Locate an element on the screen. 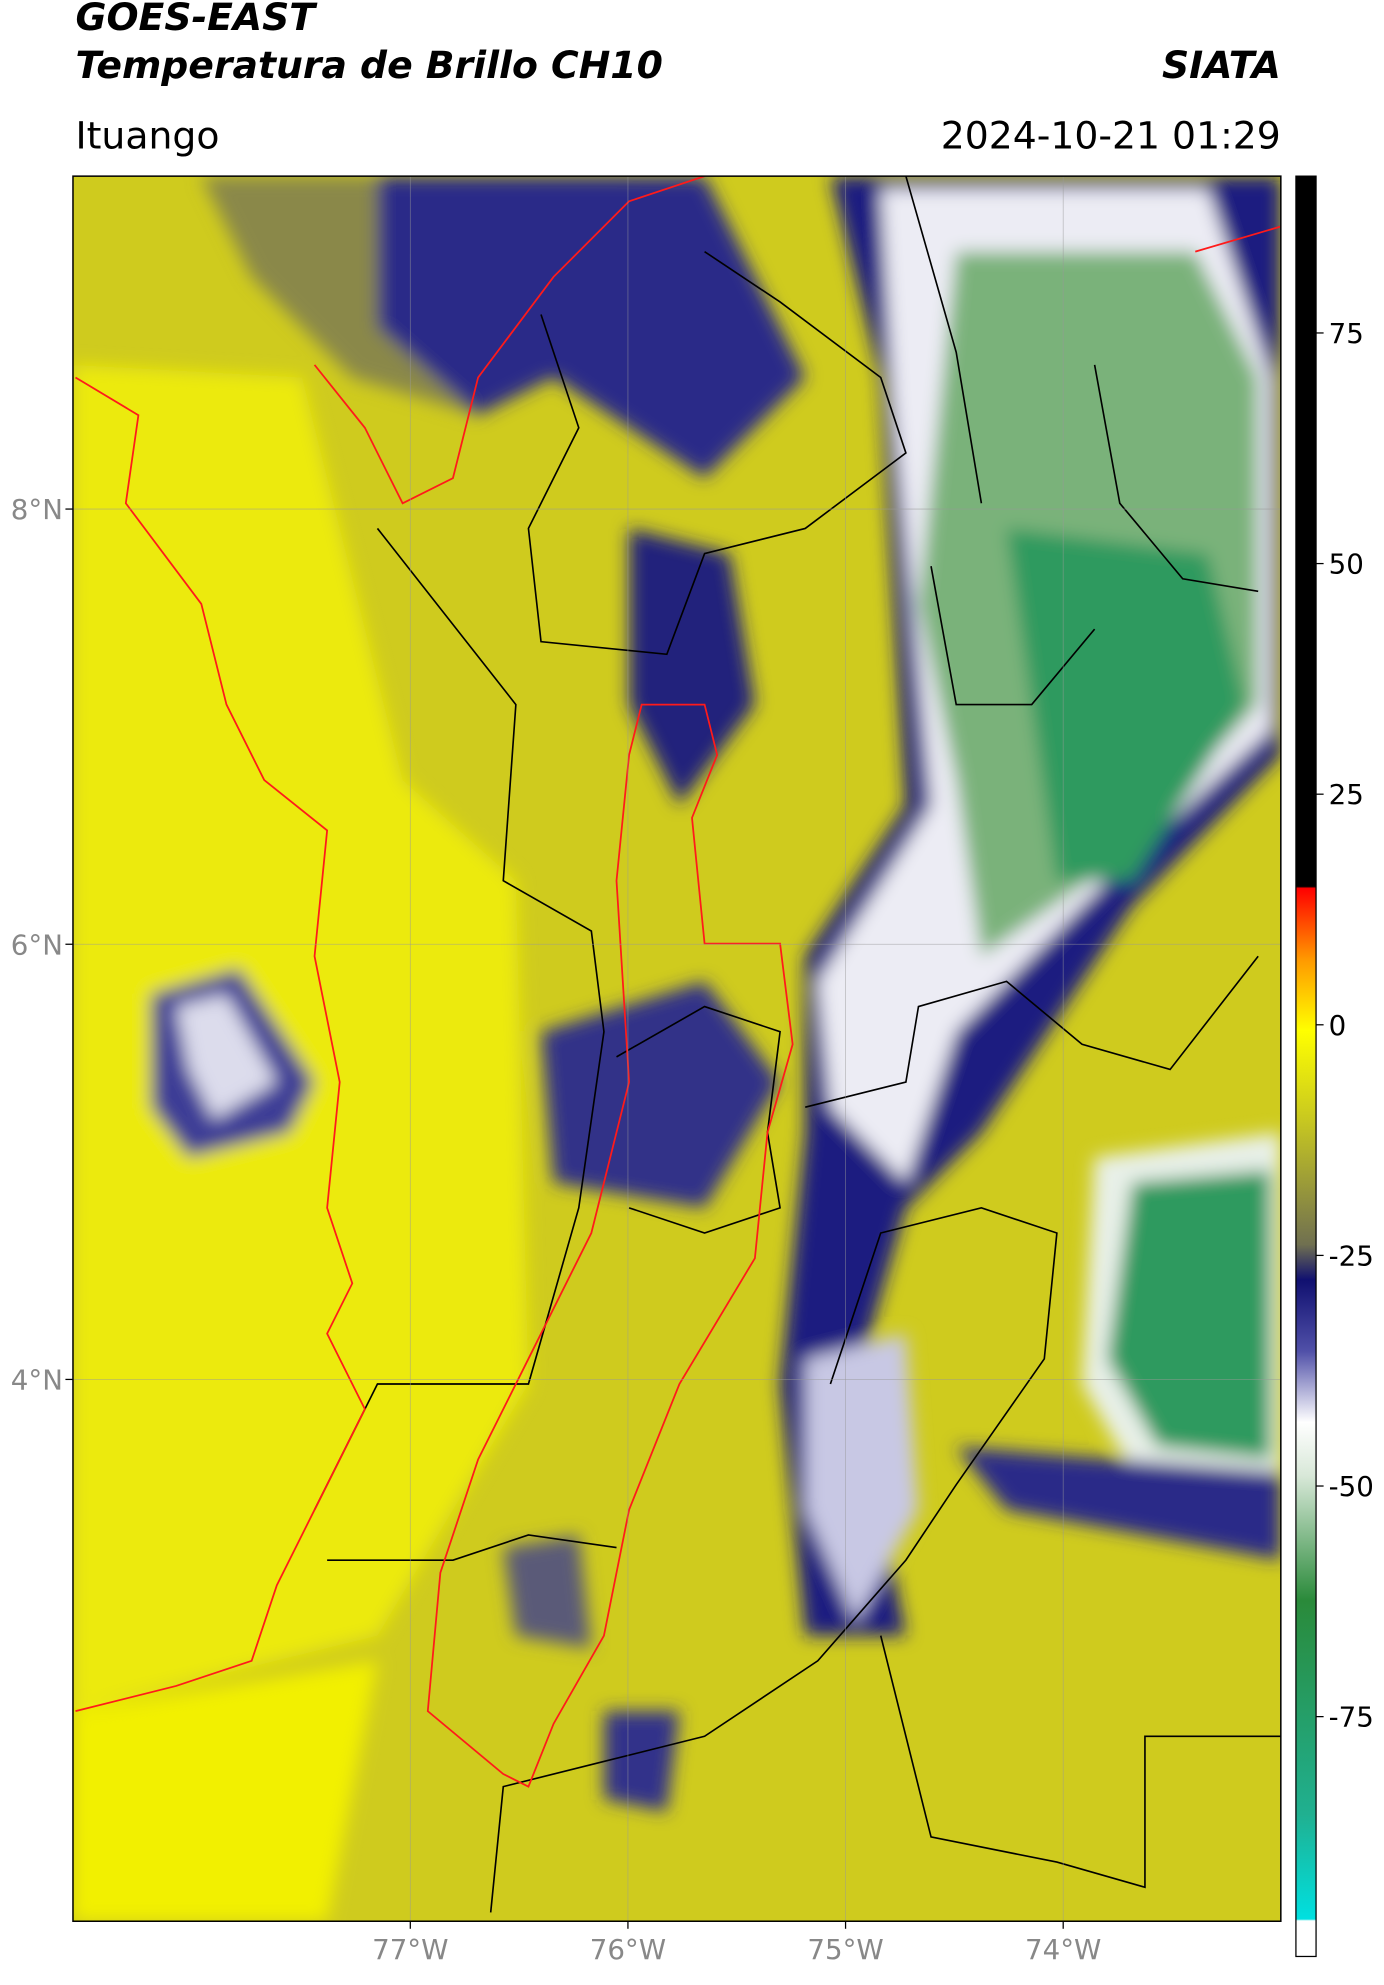 Image resolution: width=1384 pixels, height=1985 pixels. title: GOES-EAST is located at coordinates (196, 19).